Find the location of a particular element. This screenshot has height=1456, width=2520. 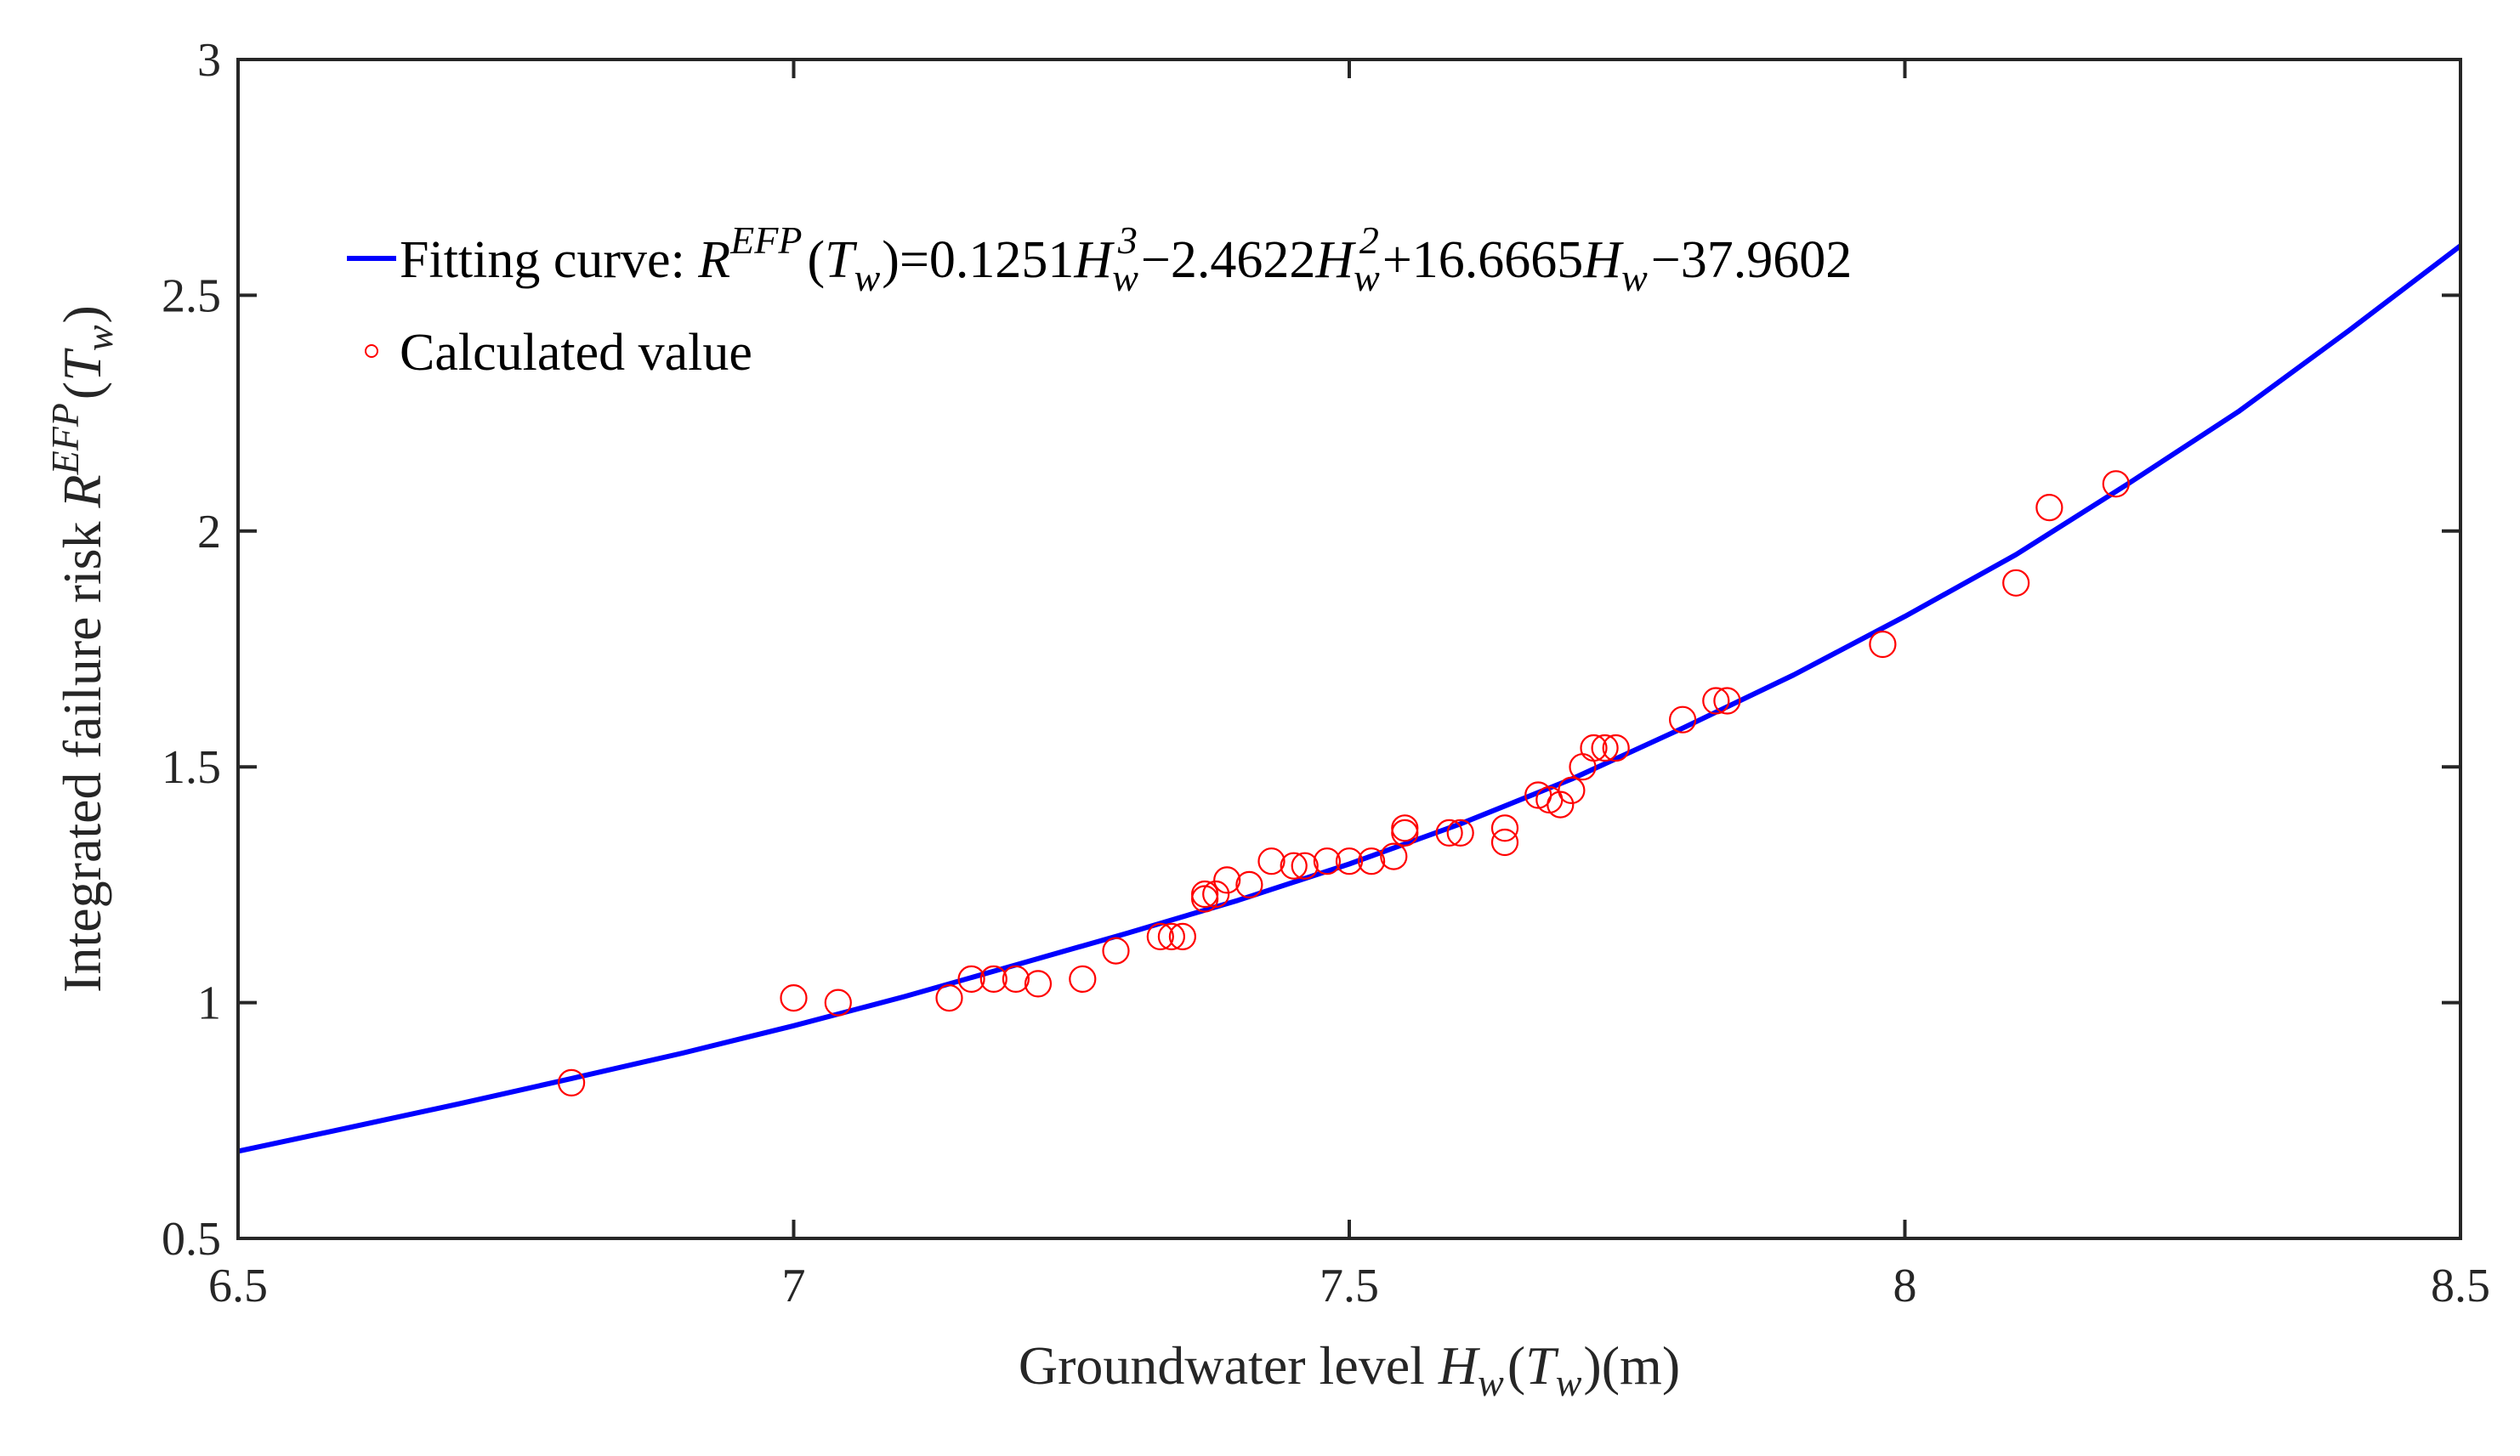

legend-calculated-value-marker is located at coordinates (372, 351).